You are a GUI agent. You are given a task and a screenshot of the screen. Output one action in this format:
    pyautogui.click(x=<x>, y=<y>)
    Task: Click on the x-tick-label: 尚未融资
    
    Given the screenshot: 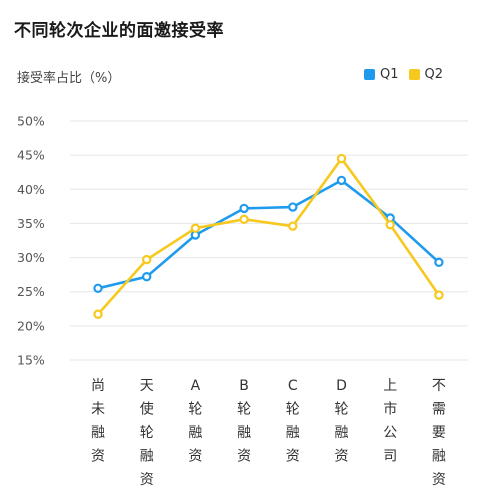 What is the action you would take?
    pyautogui.click(x=98, y=421)
    